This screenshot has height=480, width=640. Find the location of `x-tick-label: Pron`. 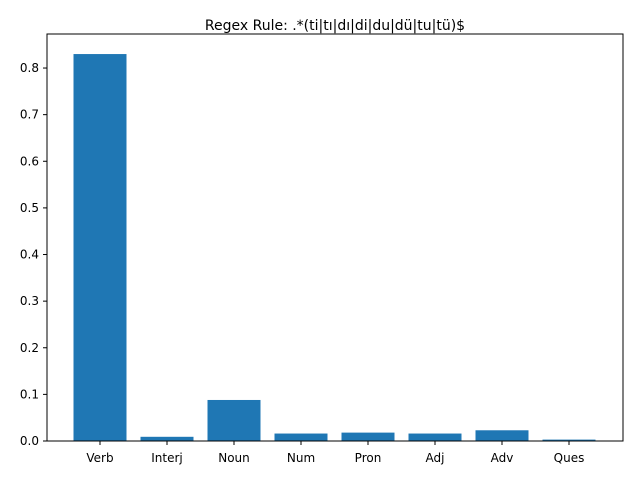

x-tick-label: Pron is located at coordinates (368, 458).